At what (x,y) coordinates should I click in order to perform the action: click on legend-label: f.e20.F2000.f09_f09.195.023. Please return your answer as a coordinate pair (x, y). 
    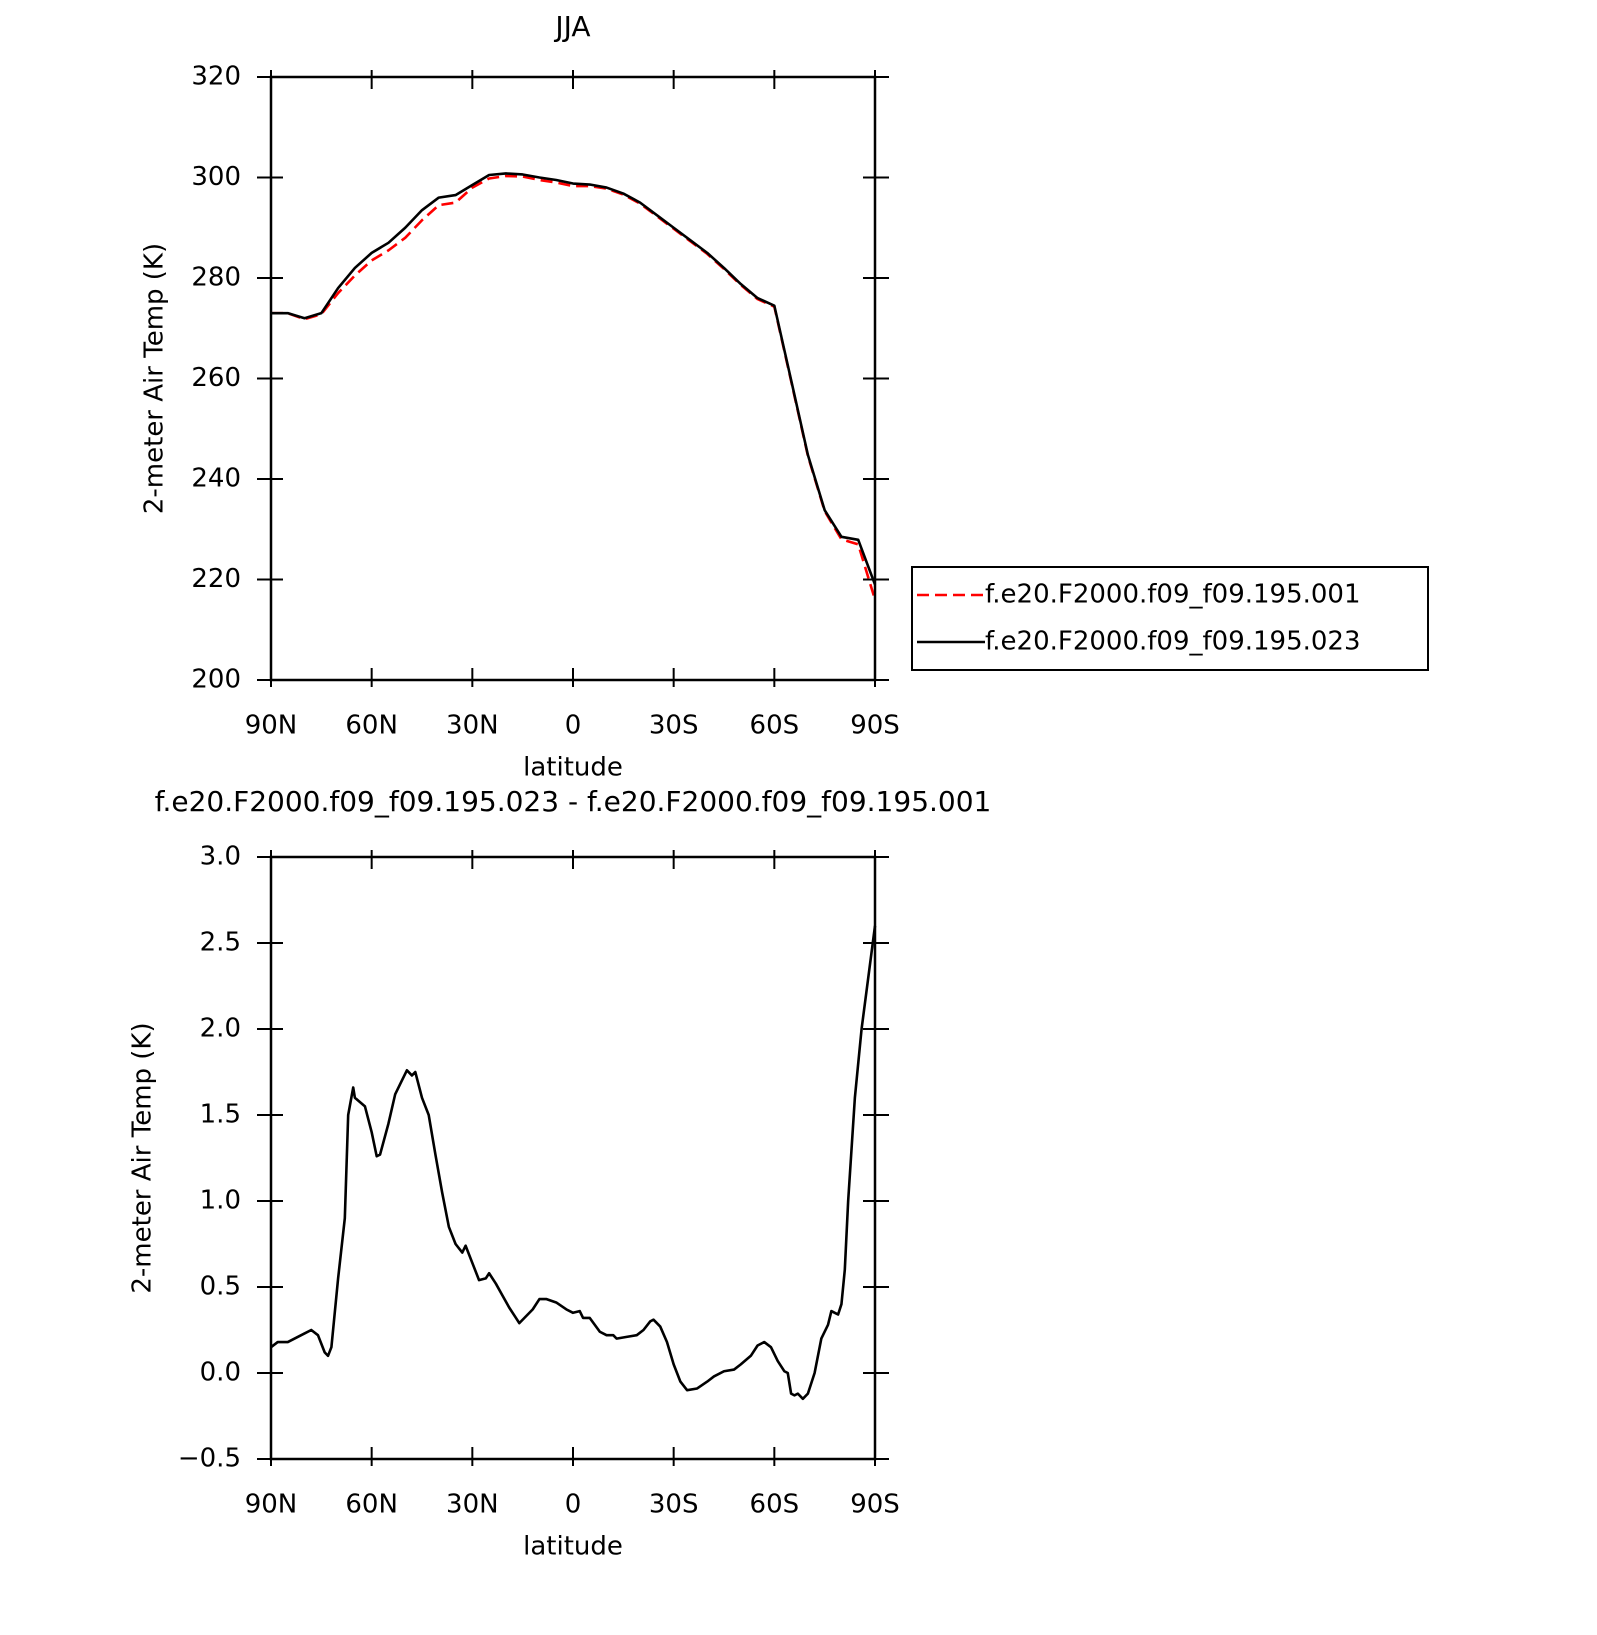
    Looking at the image, I should click on (1173, 642).